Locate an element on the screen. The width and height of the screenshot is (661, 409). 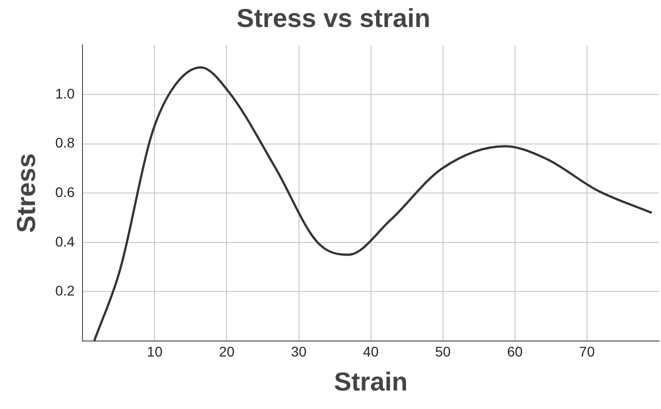
x-tick-label: 70 is located at coordinates (587, 351).